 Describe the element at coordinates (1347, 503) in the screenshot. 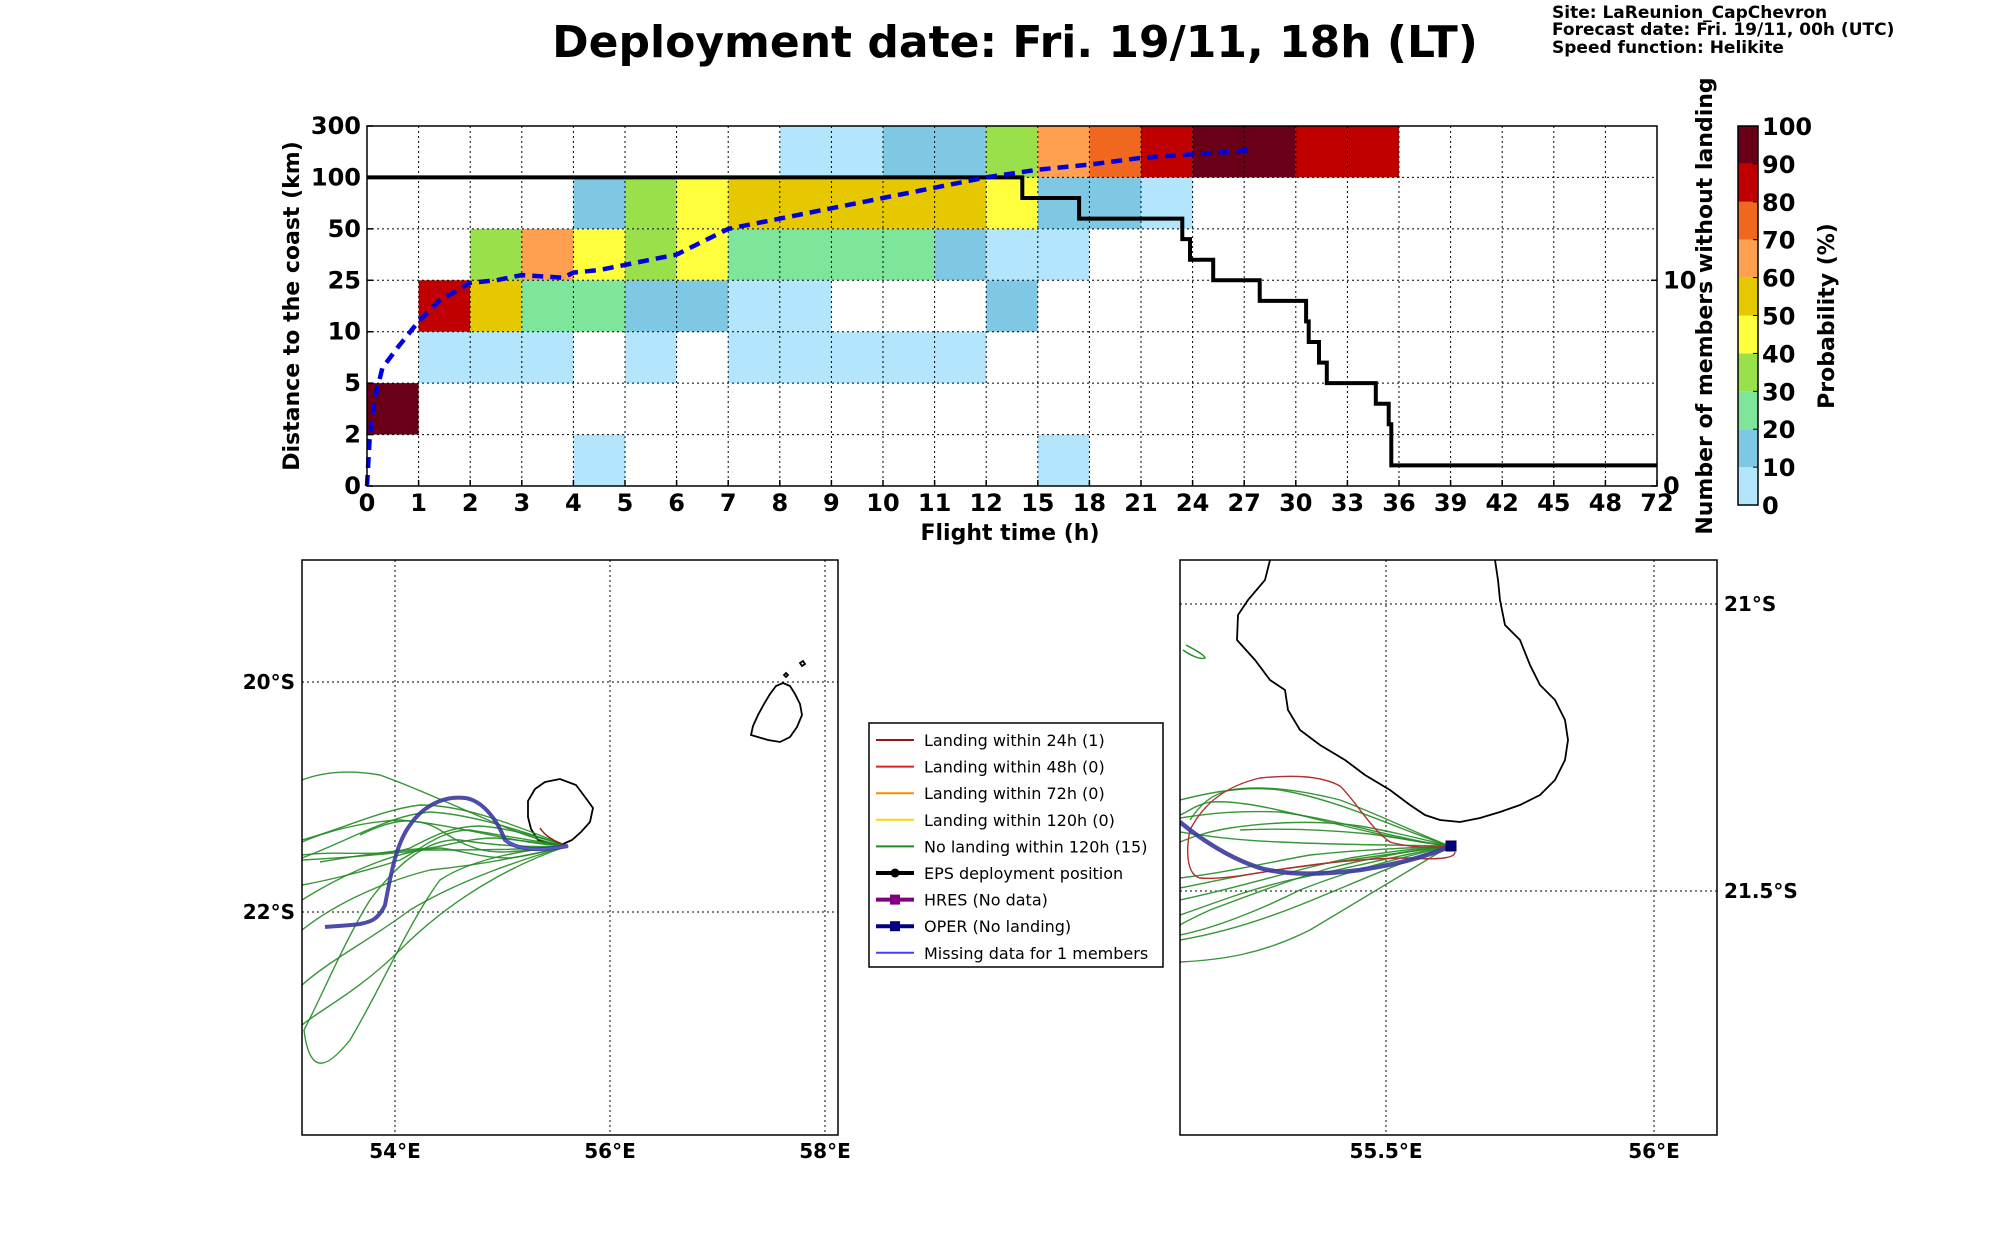

I see `x-tick-label-19: 33` at that location.